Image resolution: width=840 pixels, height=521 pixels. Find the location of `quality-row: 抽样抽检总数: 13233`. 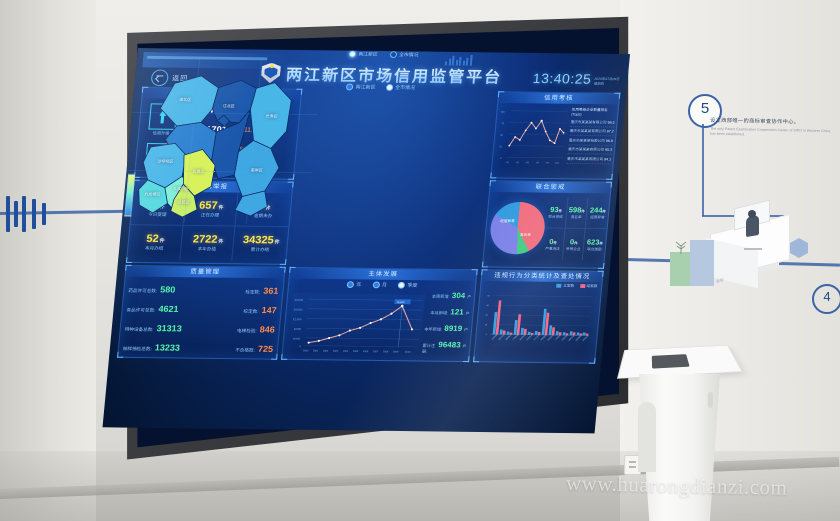

quality-row: 抽样抽检总数: 13233 is located at coordinates (159, 347).